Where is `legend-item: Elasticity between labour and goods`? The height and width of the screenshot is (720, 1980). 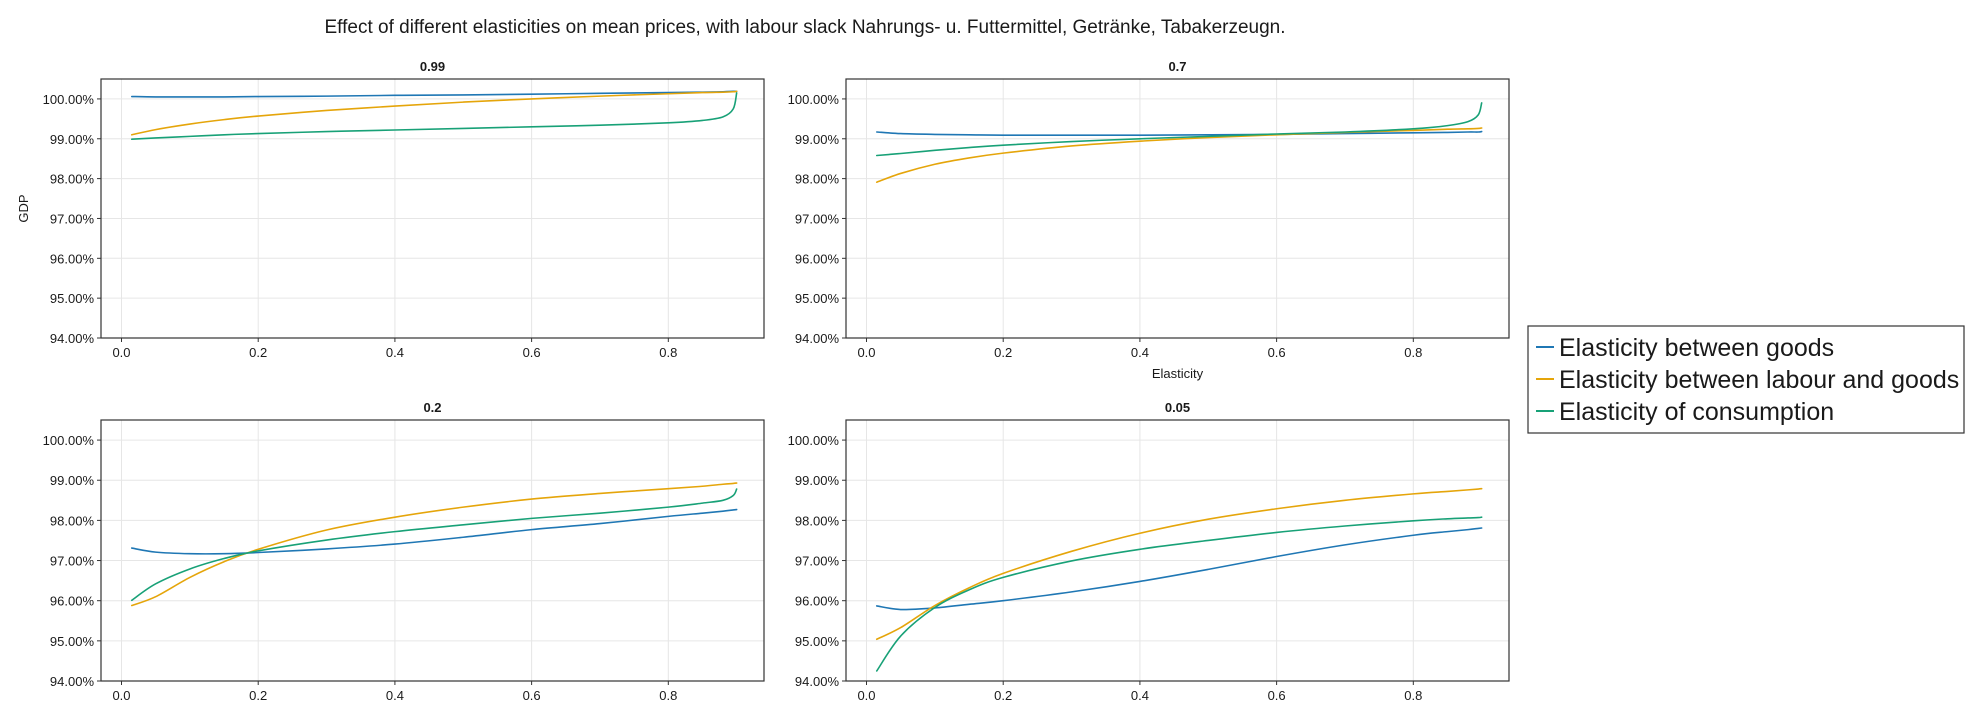 legend-item: Elasticity between labour and goods is located at coordinates (1747, 380).